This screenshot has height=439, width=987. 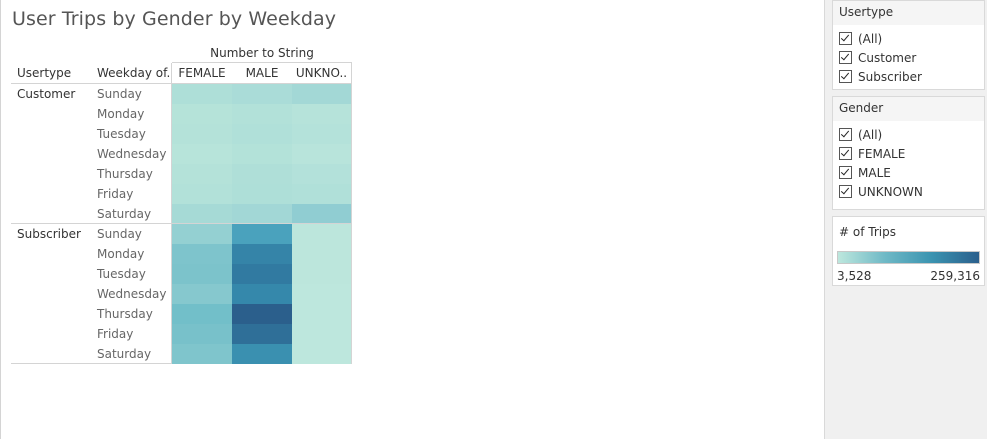 What do you see at coordinates (202, 73) in the screenshot?
I see `female-column-header: FEMALE` at bounding box center [202, 73].